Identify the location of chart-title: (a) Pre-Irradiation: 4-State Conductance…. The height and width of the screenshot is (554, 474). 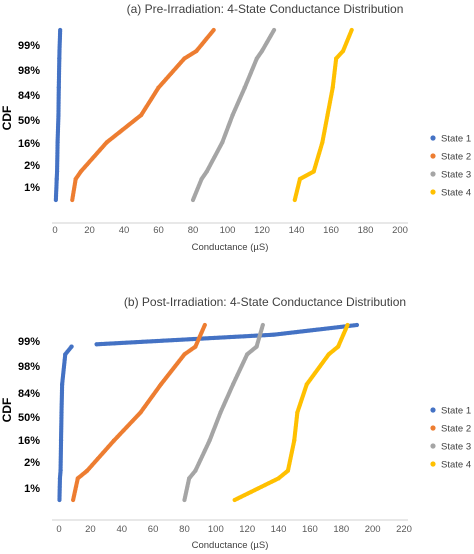
(265, 9).